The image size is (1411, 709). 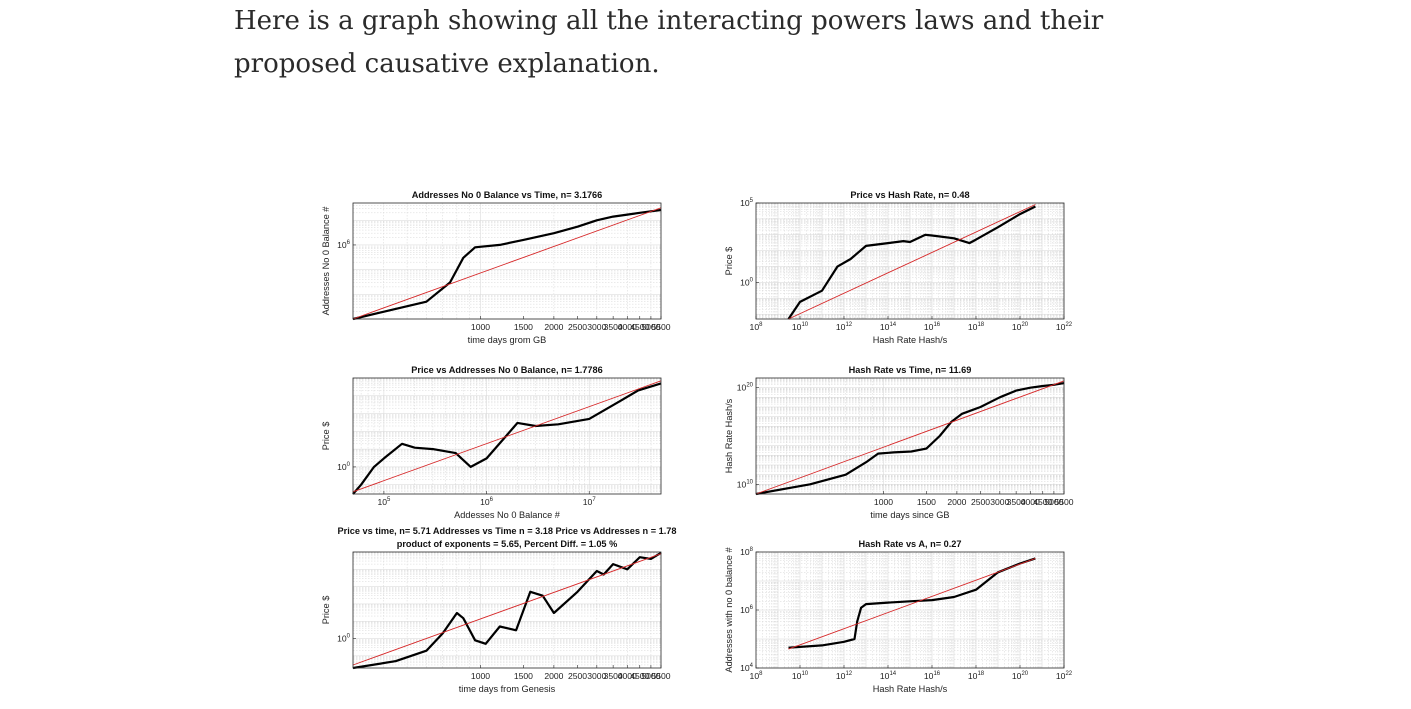 I want to click on plot-area, so click(x=507, y=610).